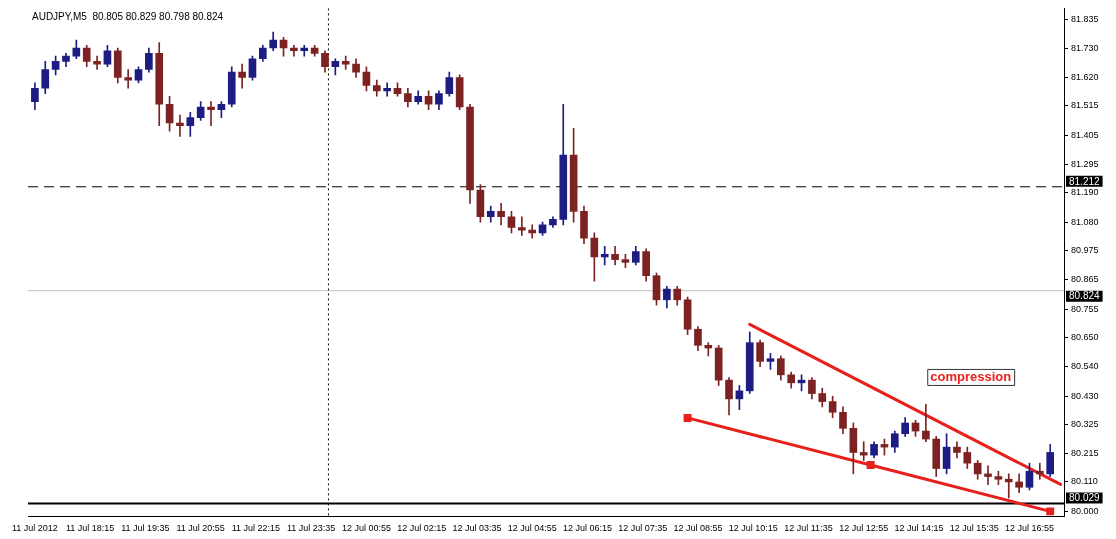  I want to click on x-tick-label: 12 Jul 00:55, so click(366, 528).